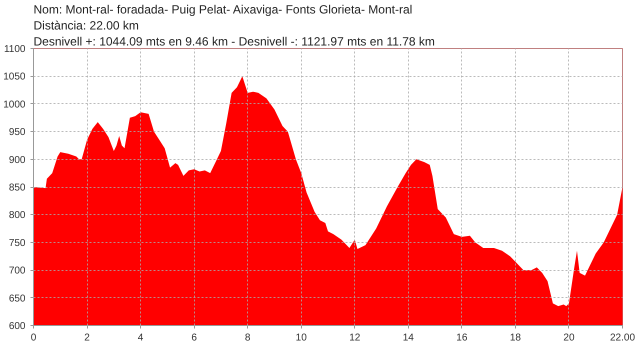 The image size is (640, 345). Describe the element at coordinates (17, 132) in the screenshot. I see `y-tick-label: 950` at that location.